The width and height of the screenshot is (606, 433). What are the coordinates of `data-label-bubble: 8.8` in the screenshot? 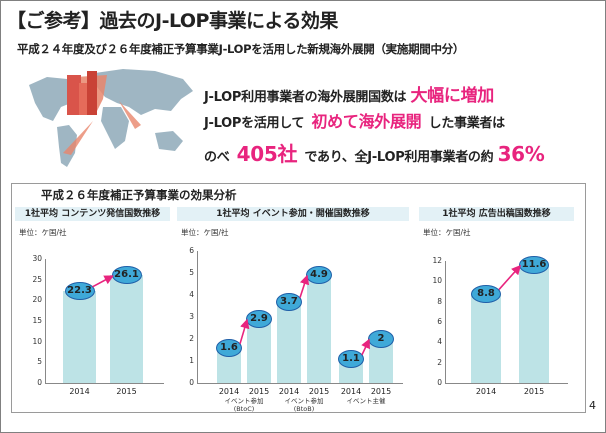 It's located at (486, 293).